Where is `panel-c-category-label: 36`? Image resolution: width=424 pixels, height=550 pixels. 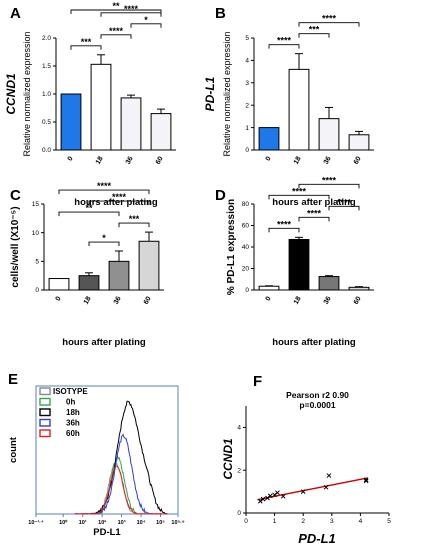 panel-c-category-label: 36 is located at coordinates (118, 300).